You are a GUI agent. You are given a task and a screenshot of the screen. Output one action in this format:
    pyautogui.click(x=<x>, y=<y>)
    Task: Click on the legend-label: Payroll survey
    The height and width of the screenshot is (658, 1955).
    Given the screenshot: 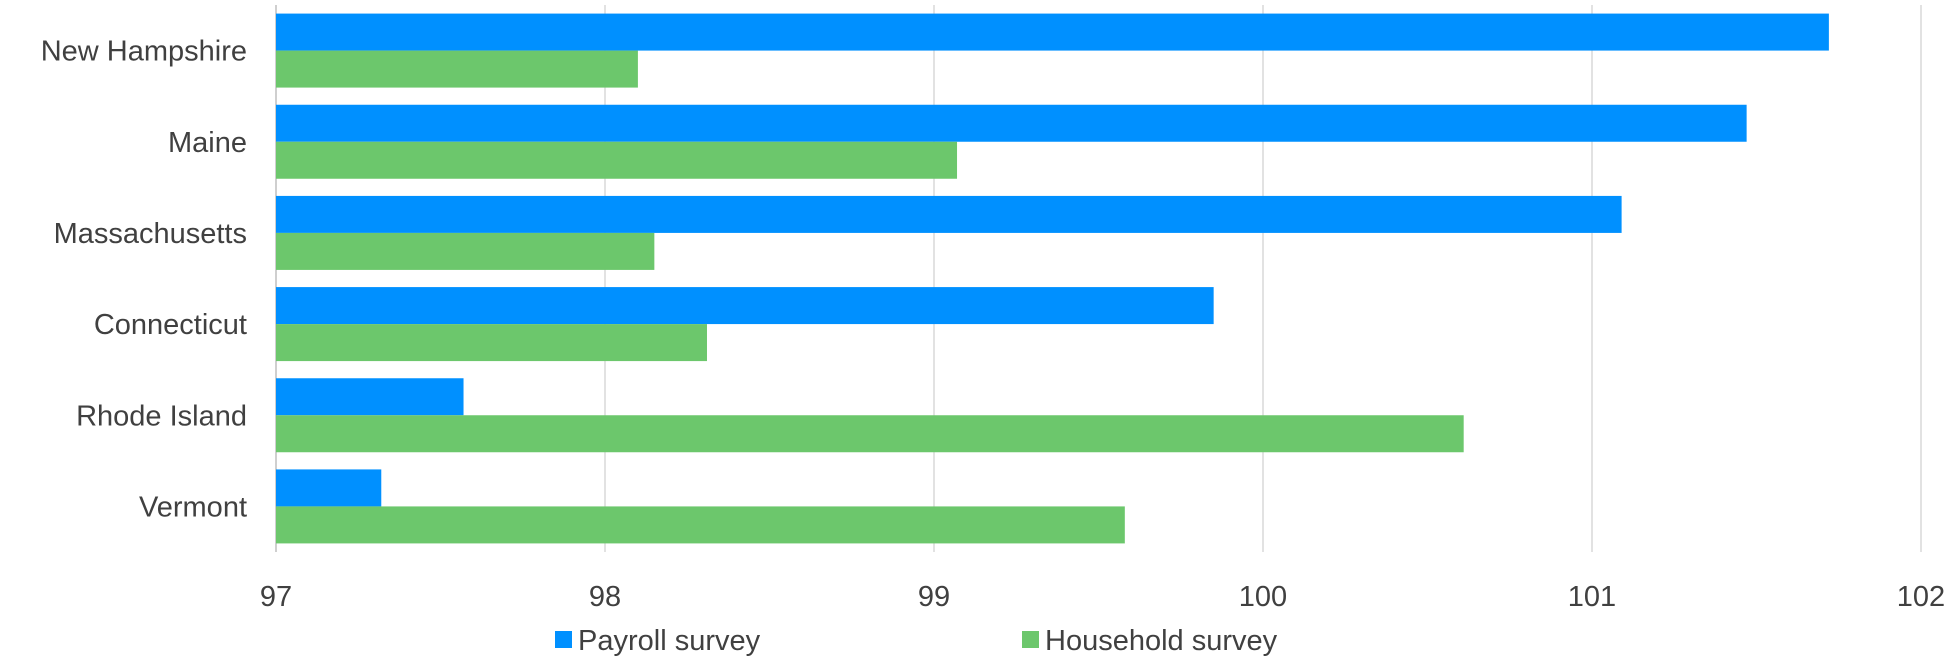 What is the action you would take?
    pyautogui.click(x=669, y=641)
    